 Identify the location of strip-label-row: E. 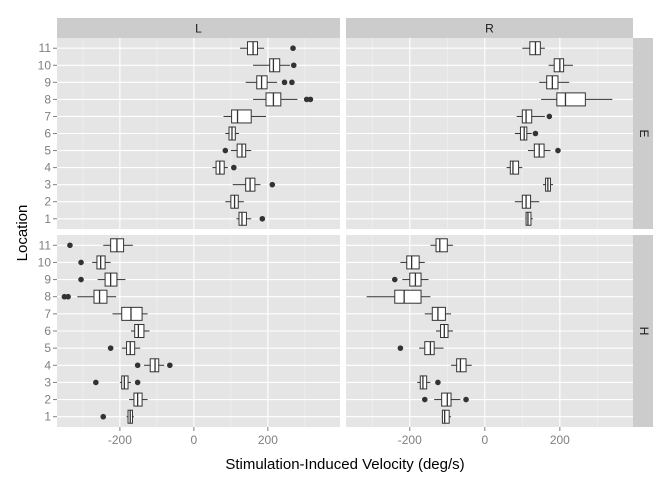
(644, 133).